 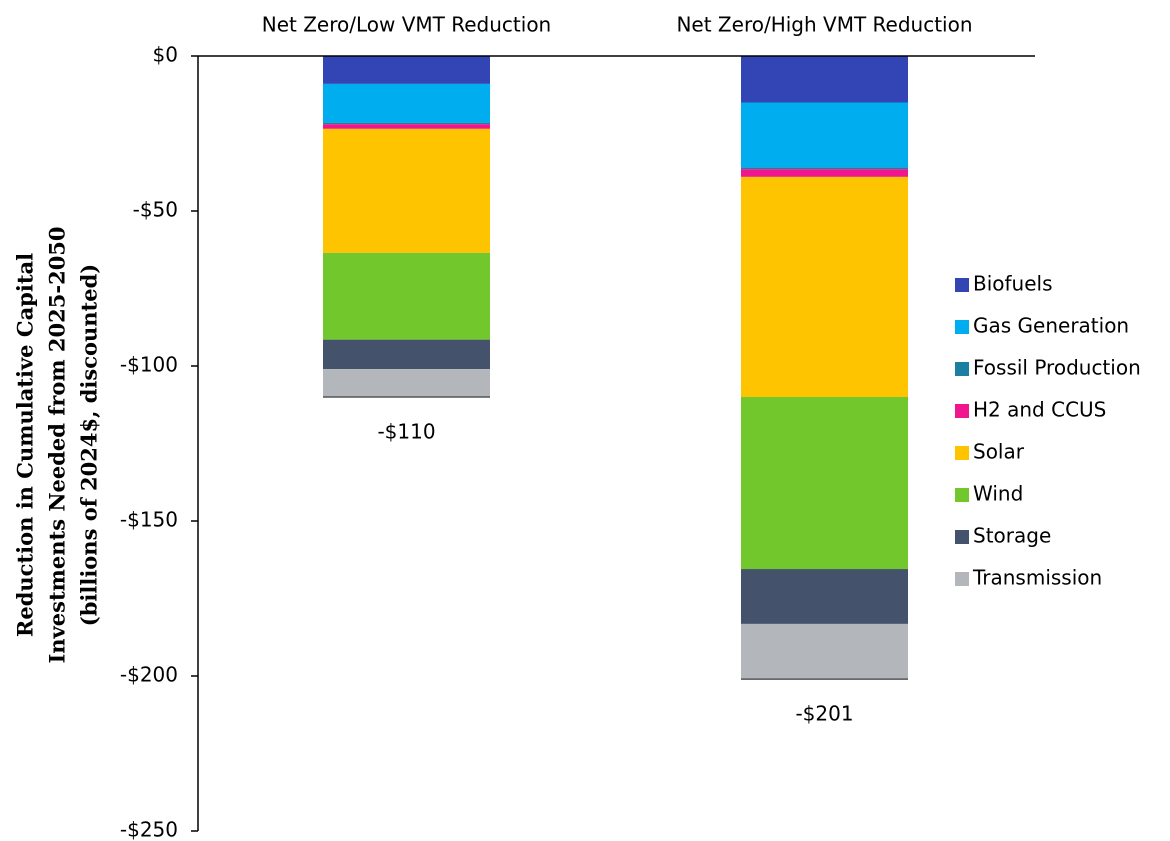 I want to click on total-label: -$110, so click(x=406, y=432).